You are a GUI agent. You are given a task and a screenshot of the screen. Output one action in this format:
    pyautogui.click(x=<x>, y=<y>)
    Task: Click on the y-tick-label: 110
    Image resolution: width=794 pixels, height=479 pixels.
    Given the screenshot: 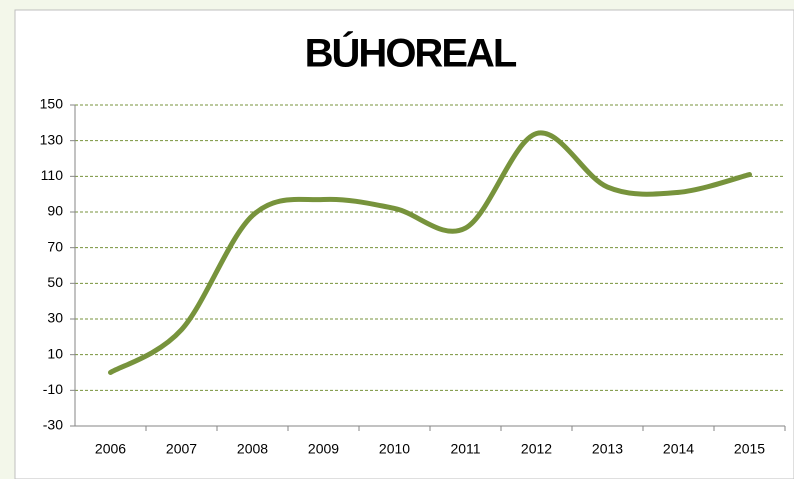 What is the action you would take?
    pyautogui.click(x=52, y=175)
    